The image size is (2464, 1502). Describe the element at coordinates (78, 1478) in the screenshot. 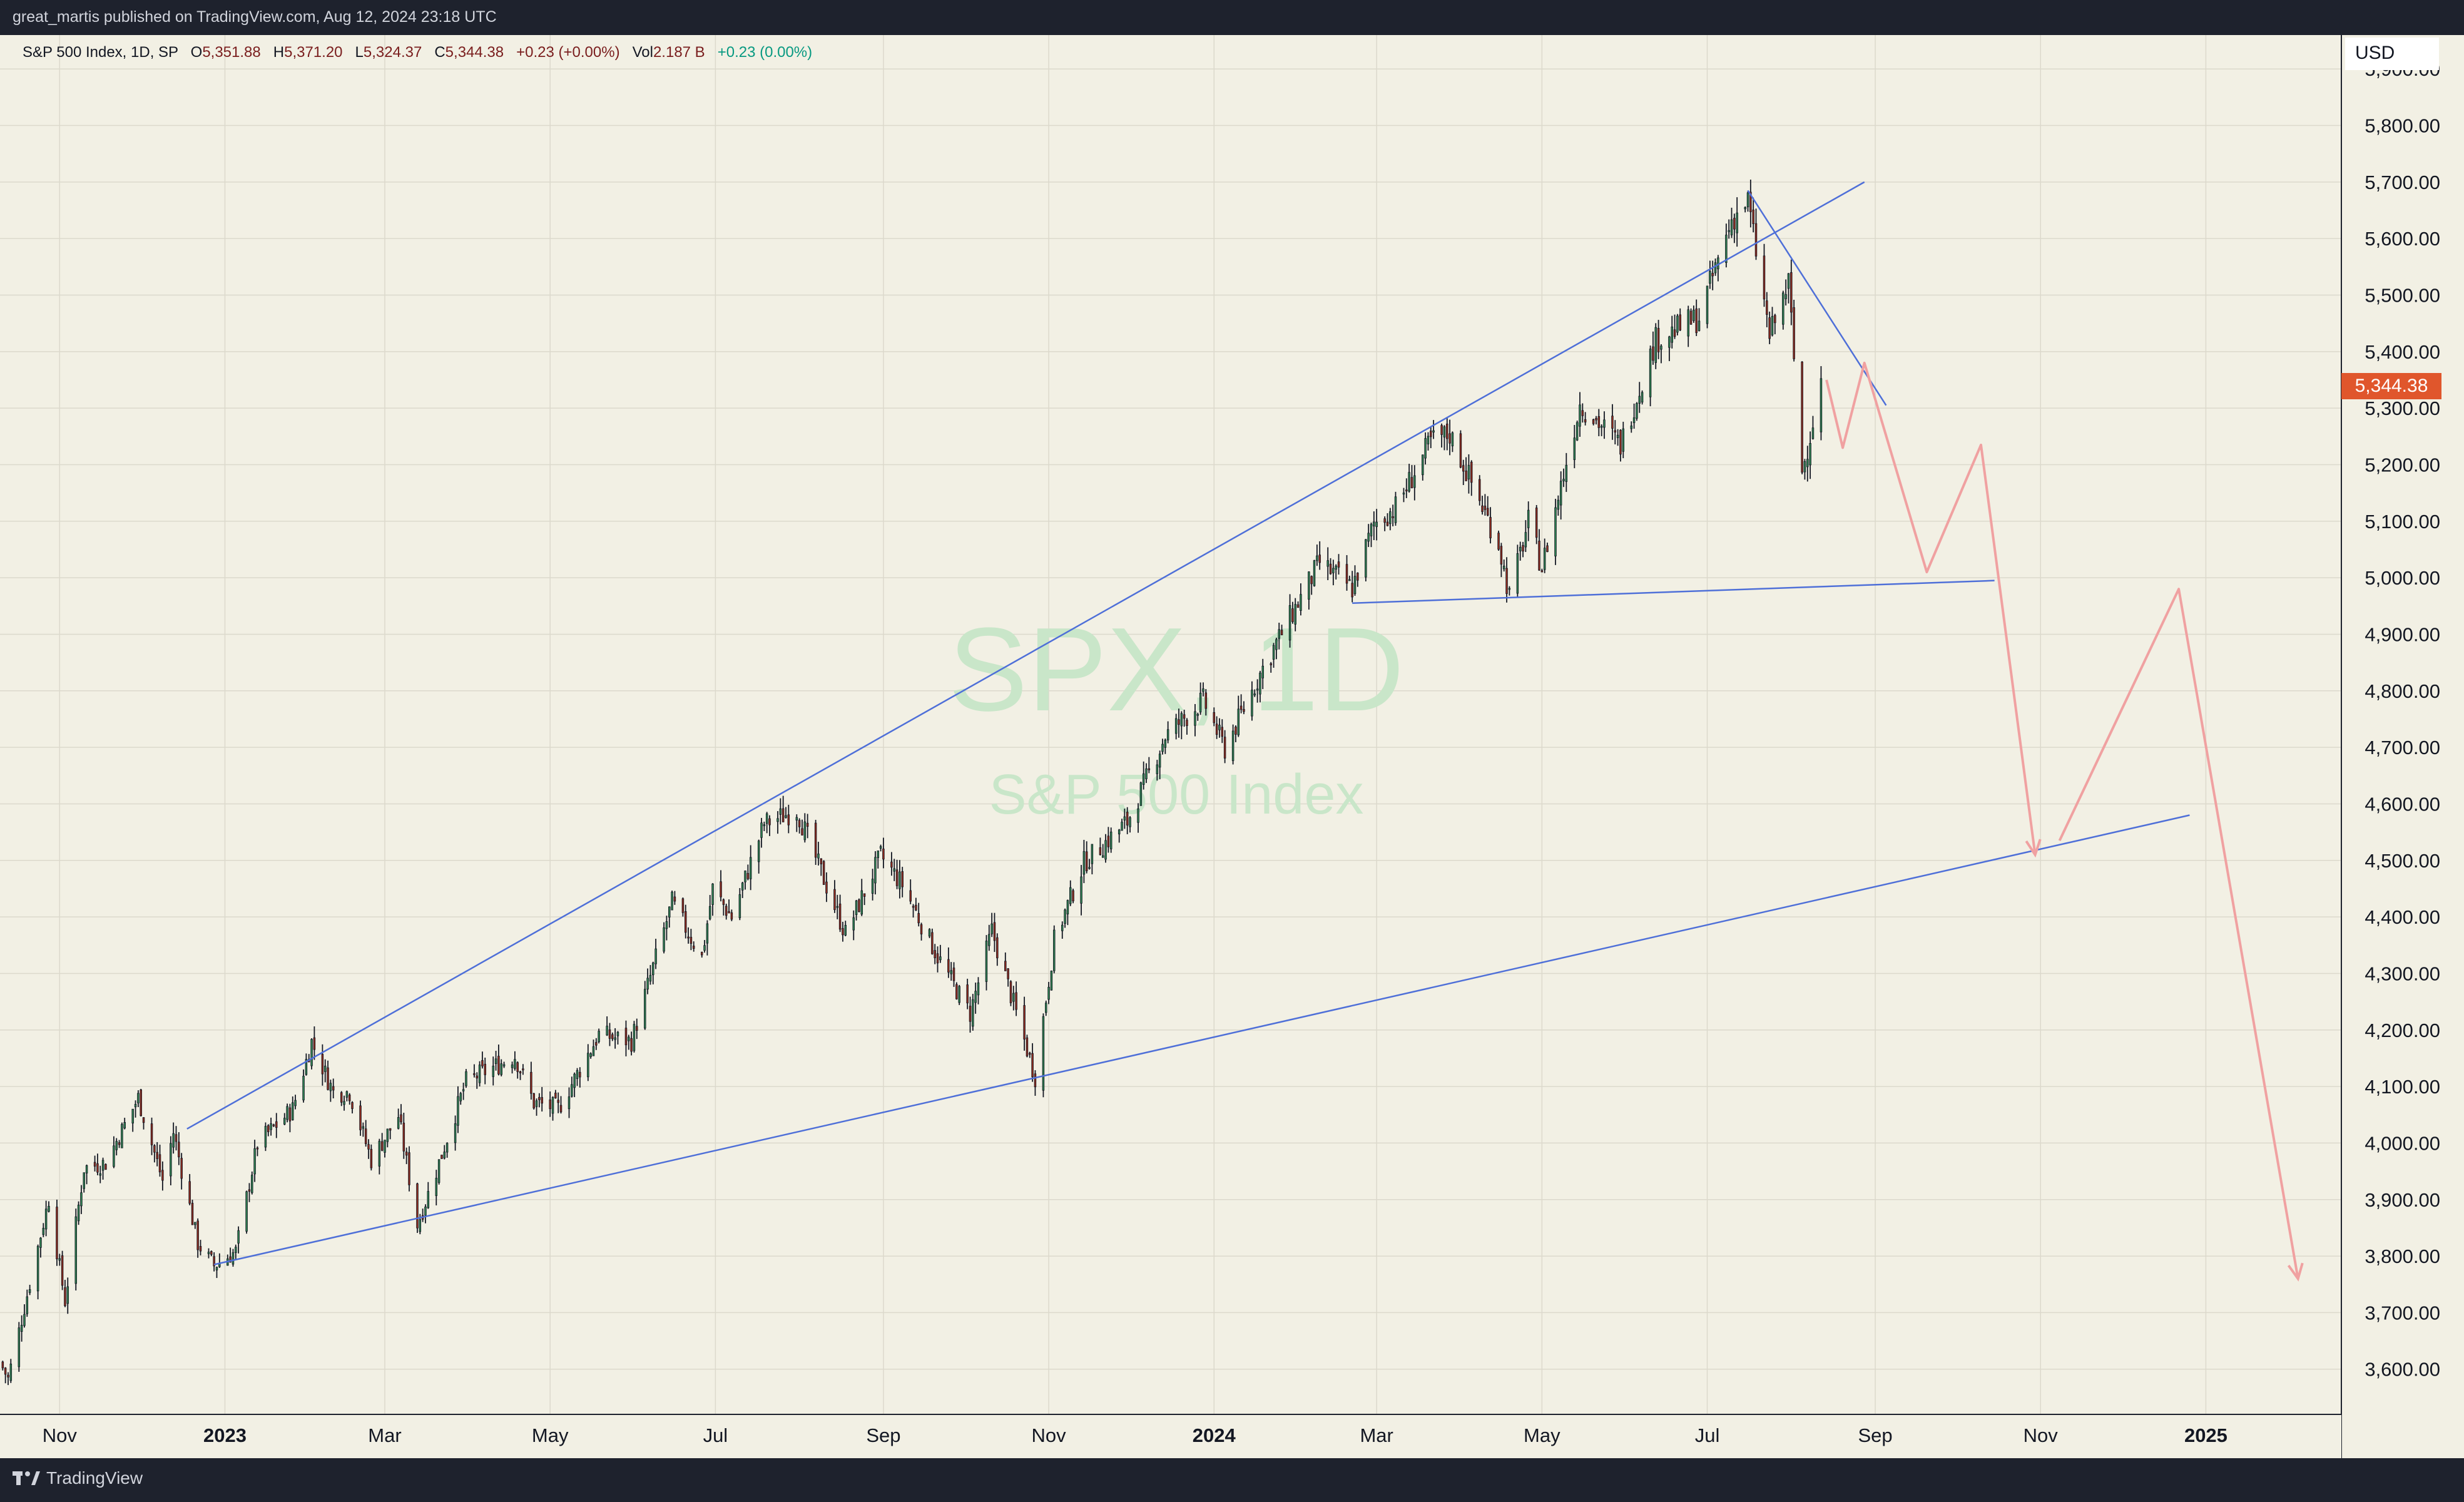

I see `tradingview-logo: TradingView` at that location.